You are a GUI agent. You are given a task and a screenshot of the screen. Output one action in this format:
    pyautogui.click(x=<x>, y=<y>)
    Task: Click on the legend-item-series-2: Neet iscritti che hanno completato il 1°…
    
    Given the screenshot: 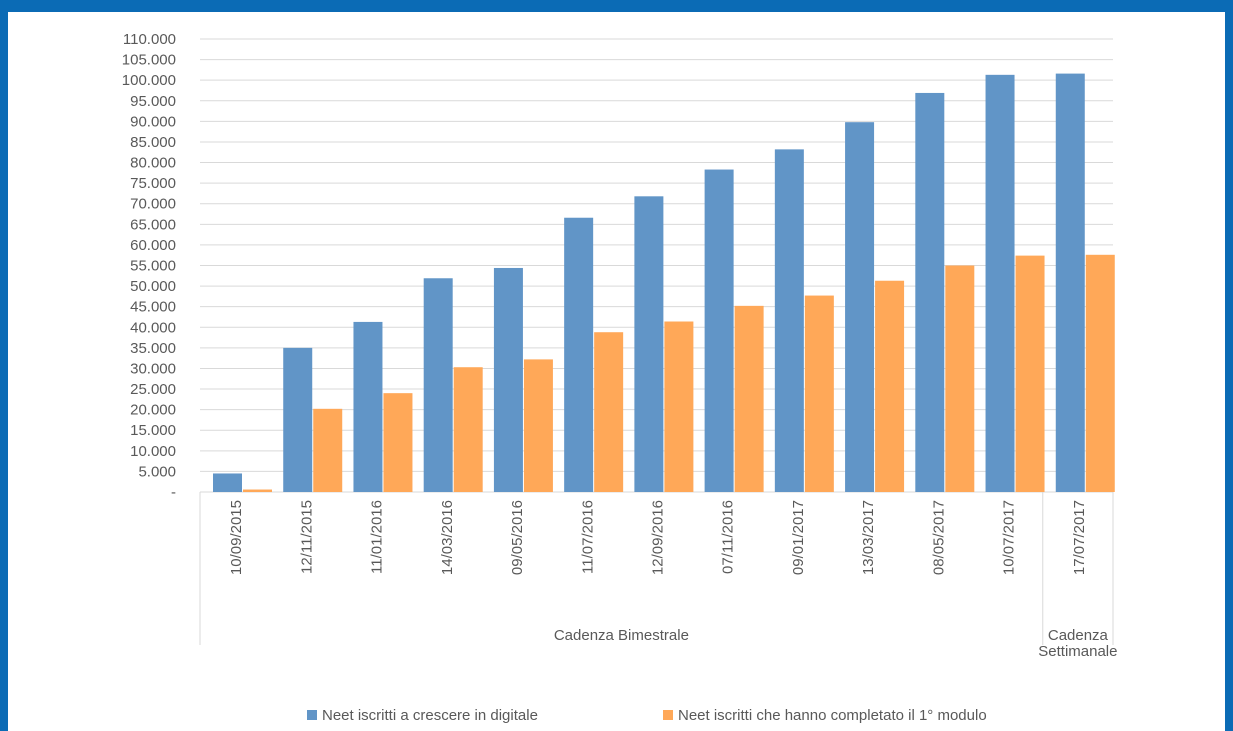 What is the action you would take?
    pyautogui.click(x=825, y=715)
    